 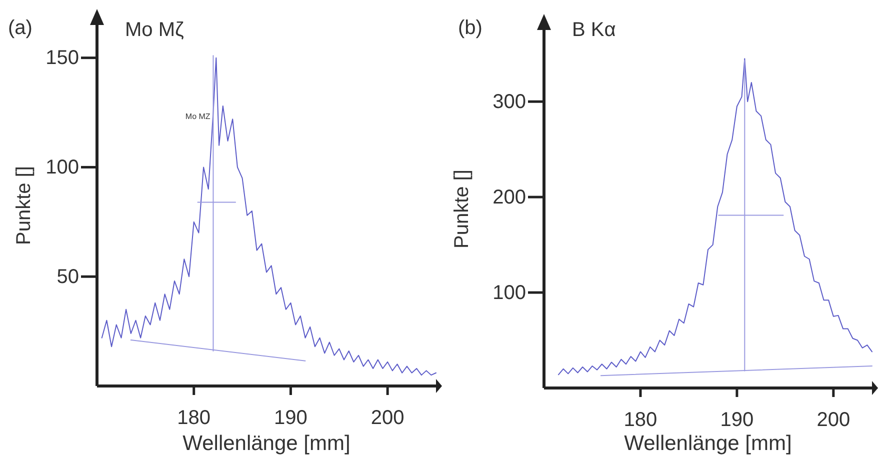 I want to click on y-tick-label: 300, so click(x=509, y=102).